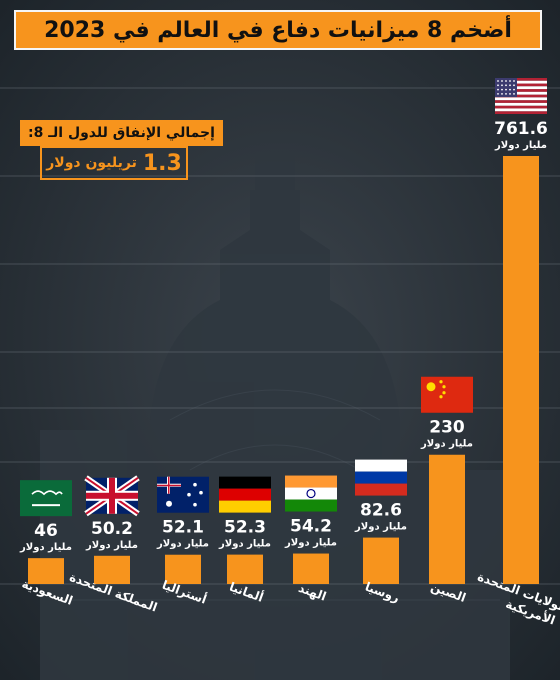  Describe the element at coordinates (311, 493) in the screenshot. I see `india-flag-icon` at that location.